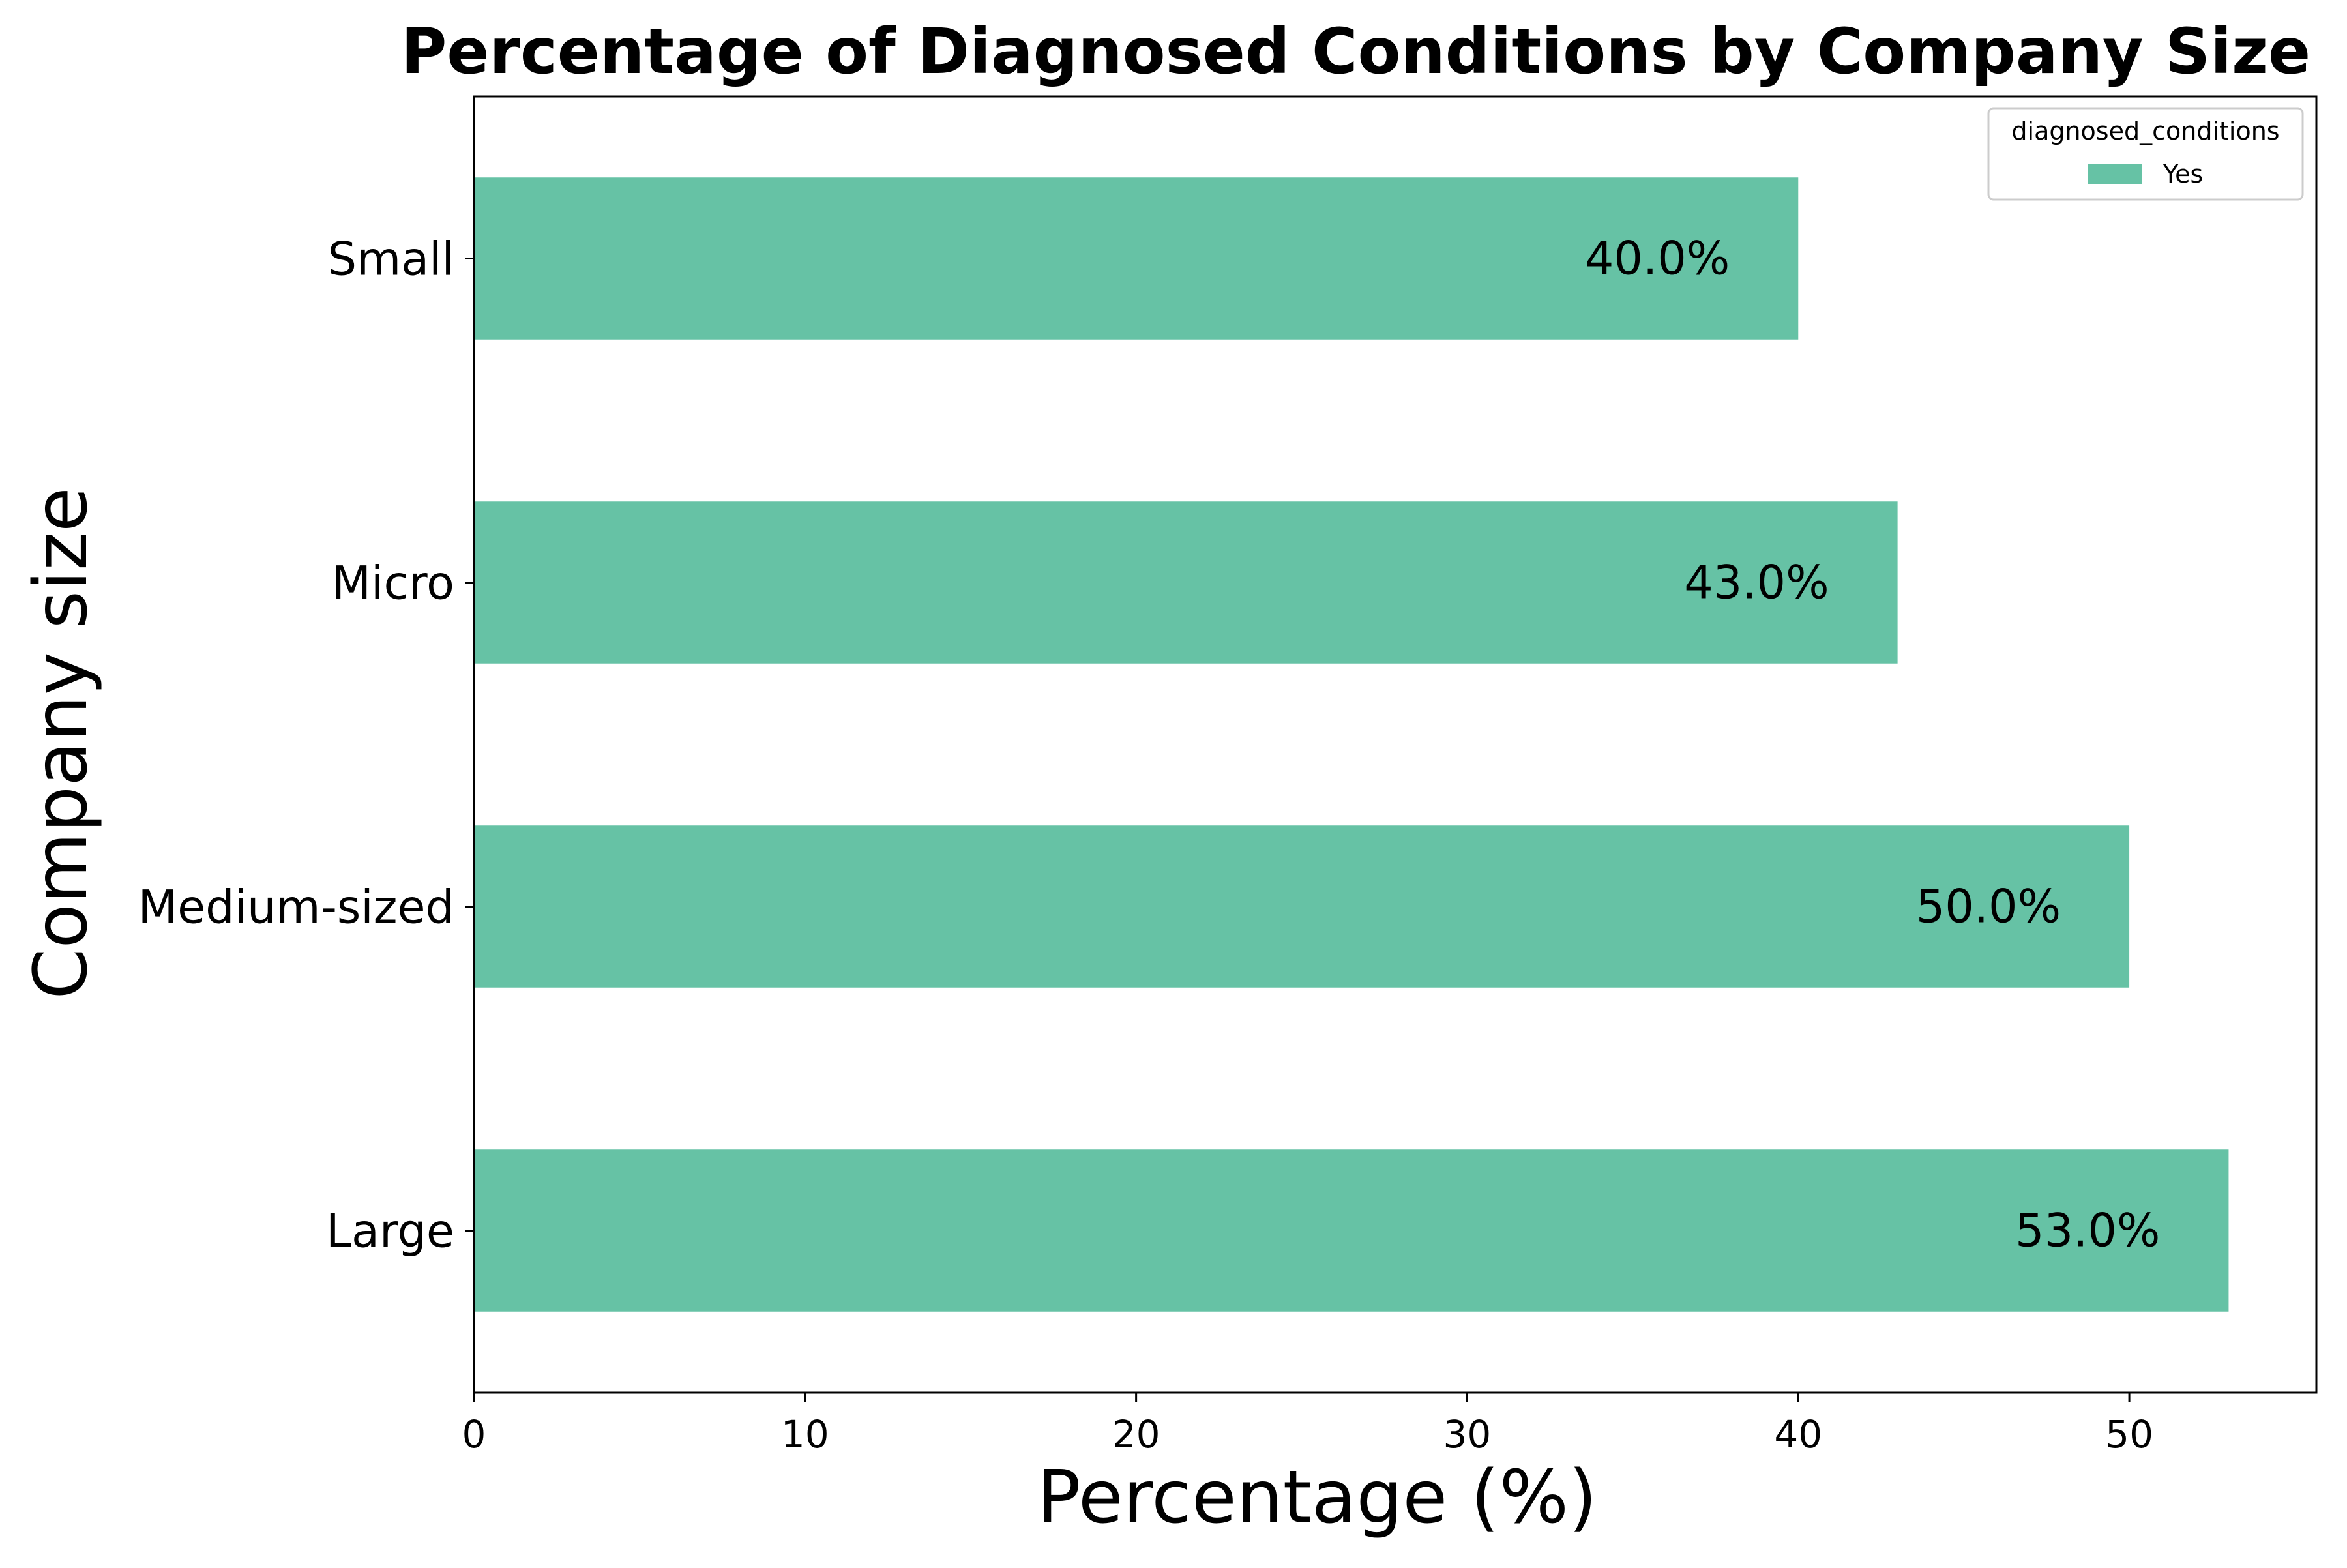 Image resolution: width=2347 pixels, height=1568 pixels. What do you see at coordinates (474, 1435) in the screenshot?
I see `x-tick-label-0: 0` at bounding box center [474, 1435].